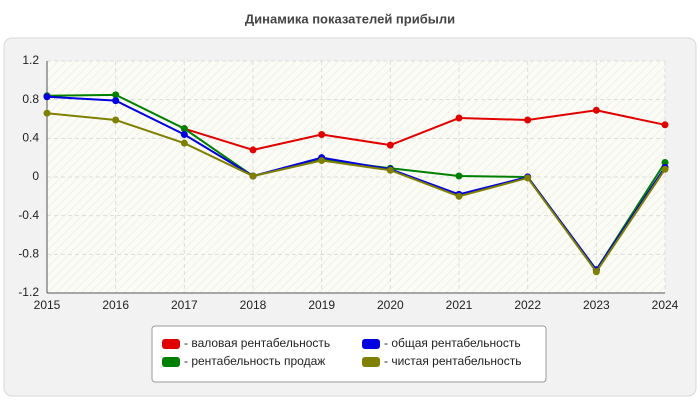 This screenshot has width=700, height=400. Describe the element at coordinates (254, 361) in the screenshot. I see `legend-label: - рентабельность продаж` at that location.